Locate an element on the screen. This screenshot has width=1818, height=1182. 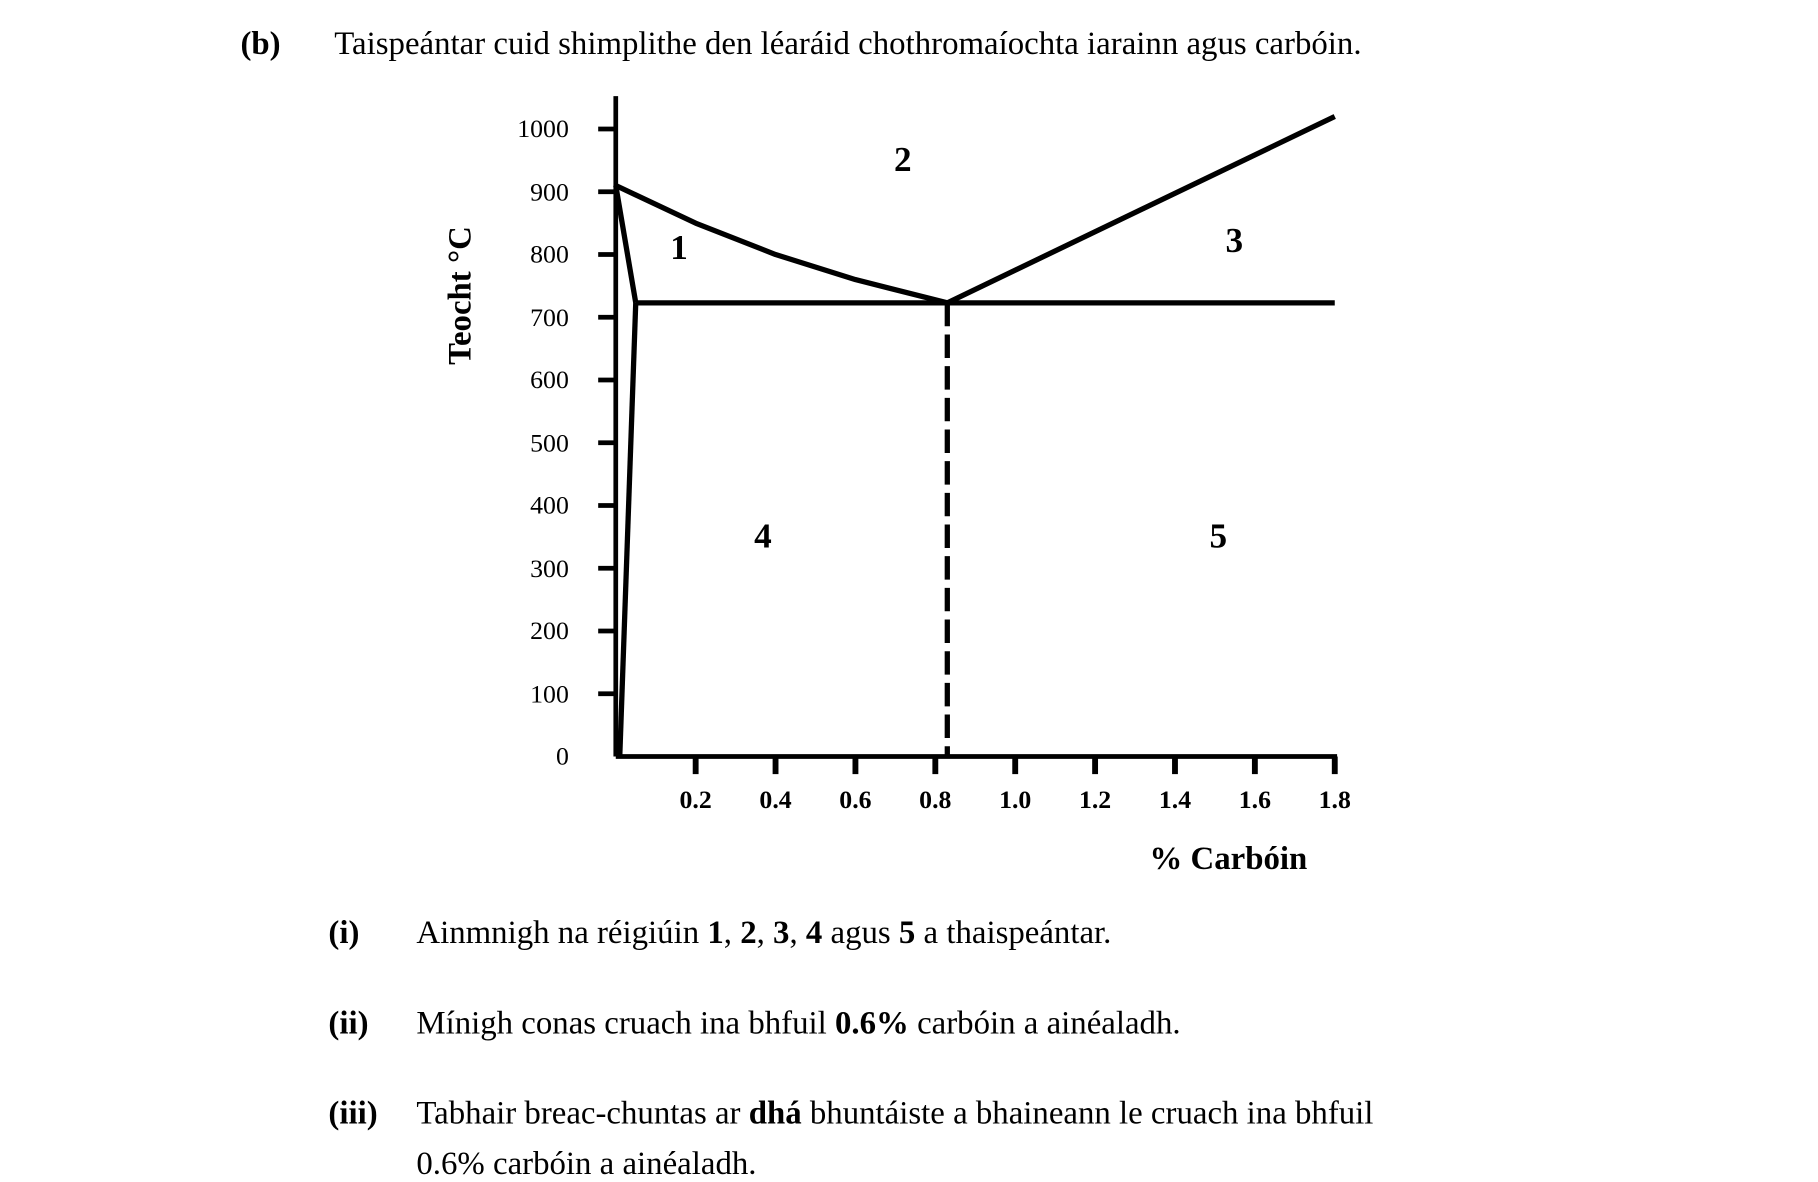
x-tick-label: 0.6 is located at coordinates (855, 799).